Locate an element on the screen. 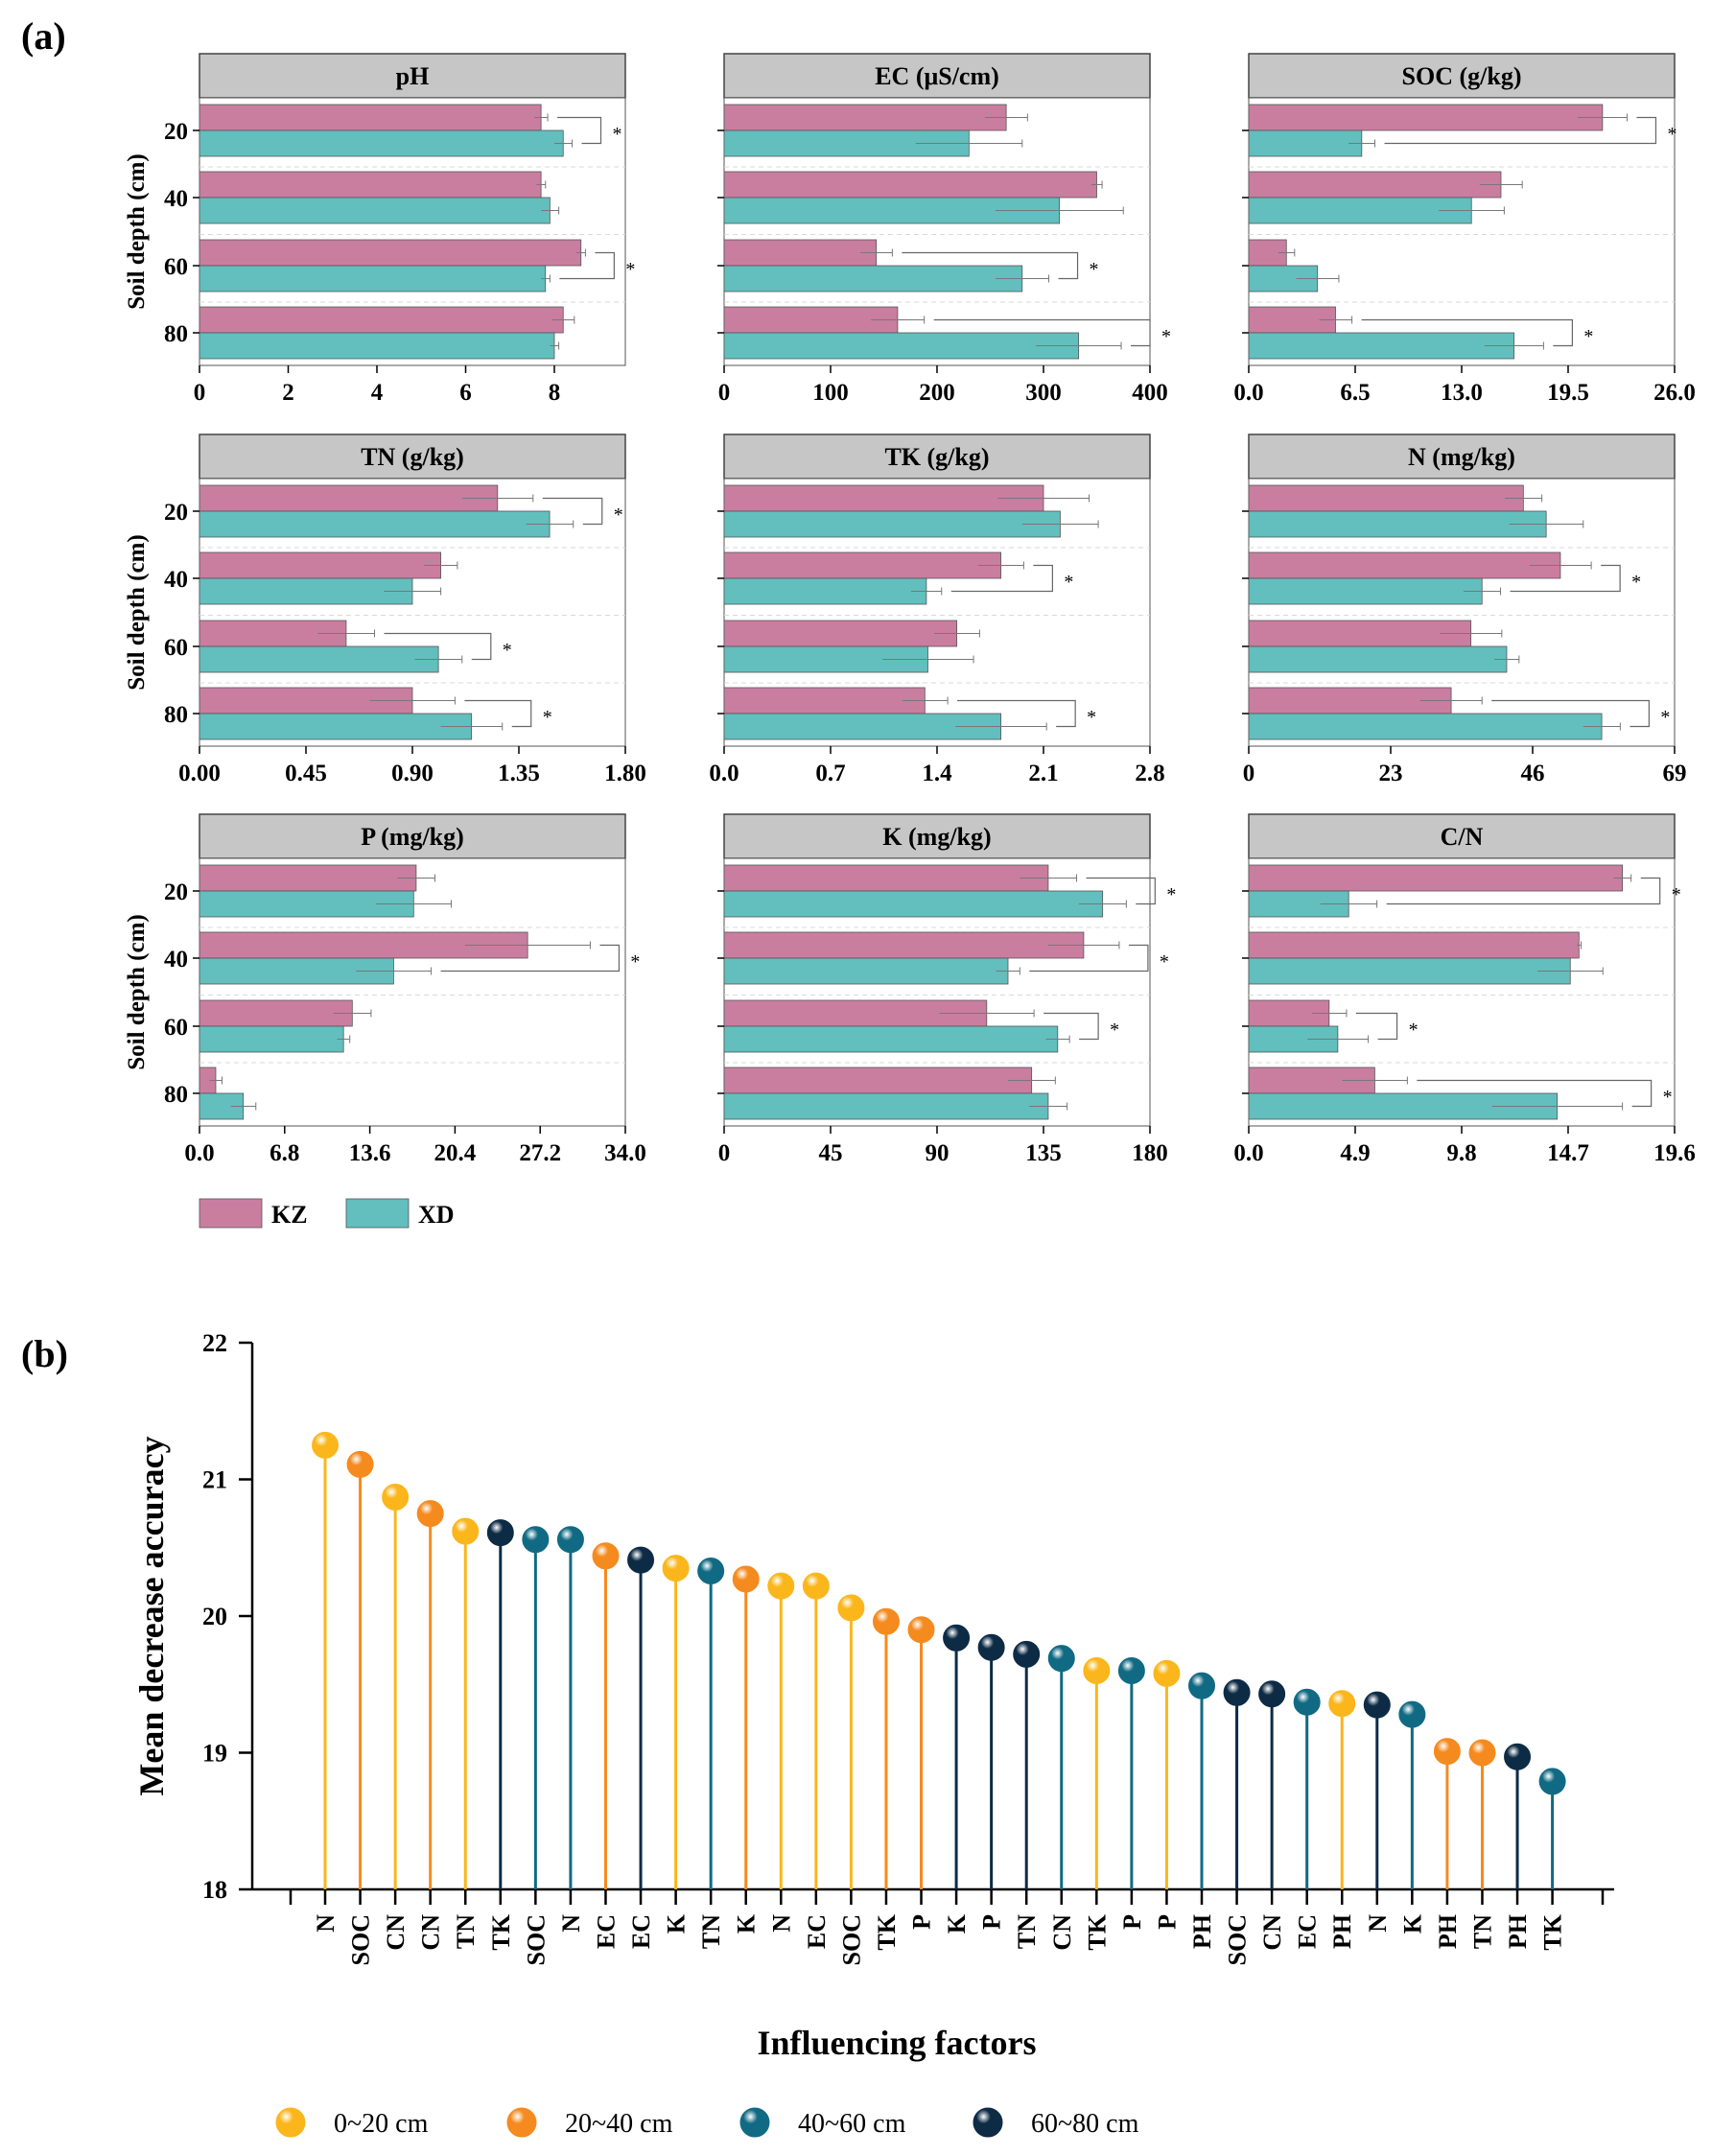 This screenshot has height=2156, width=1735. facet-title: TK (g/kg) is located at coordinates (937, 457).